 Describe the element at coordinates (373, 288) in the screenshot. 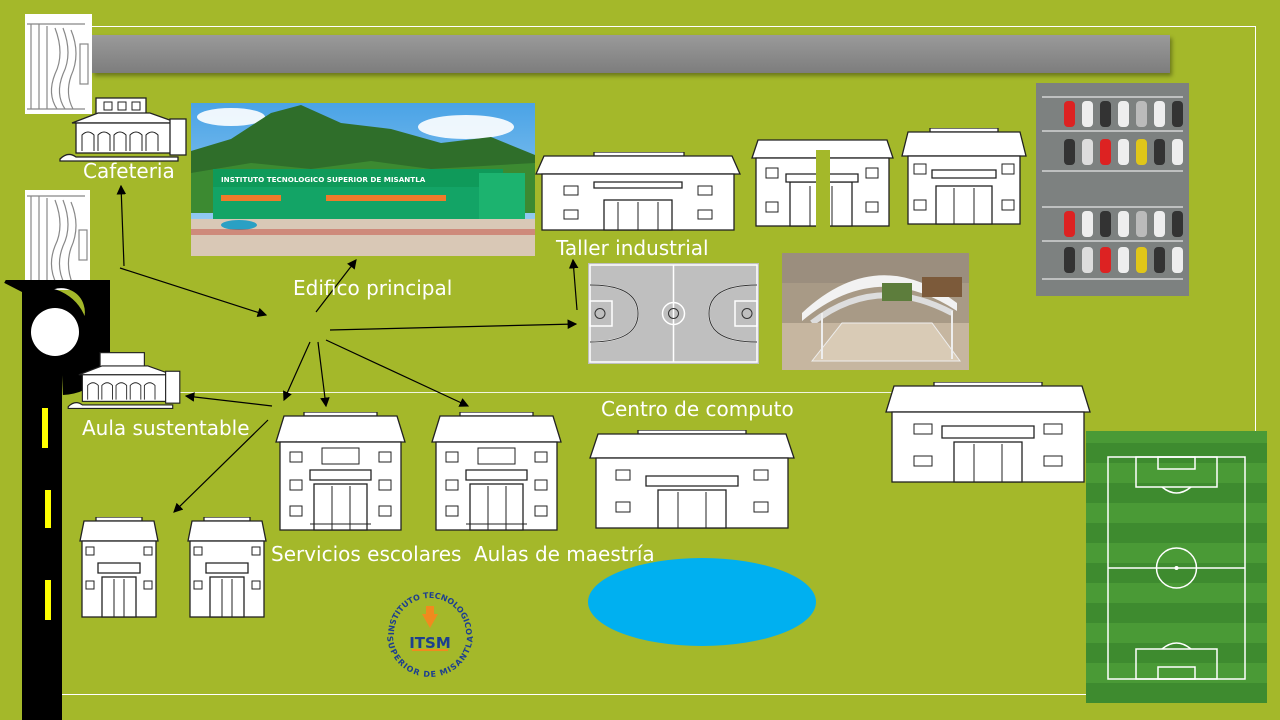

I see `label-edificio-principal: Edifico principal` at that location.